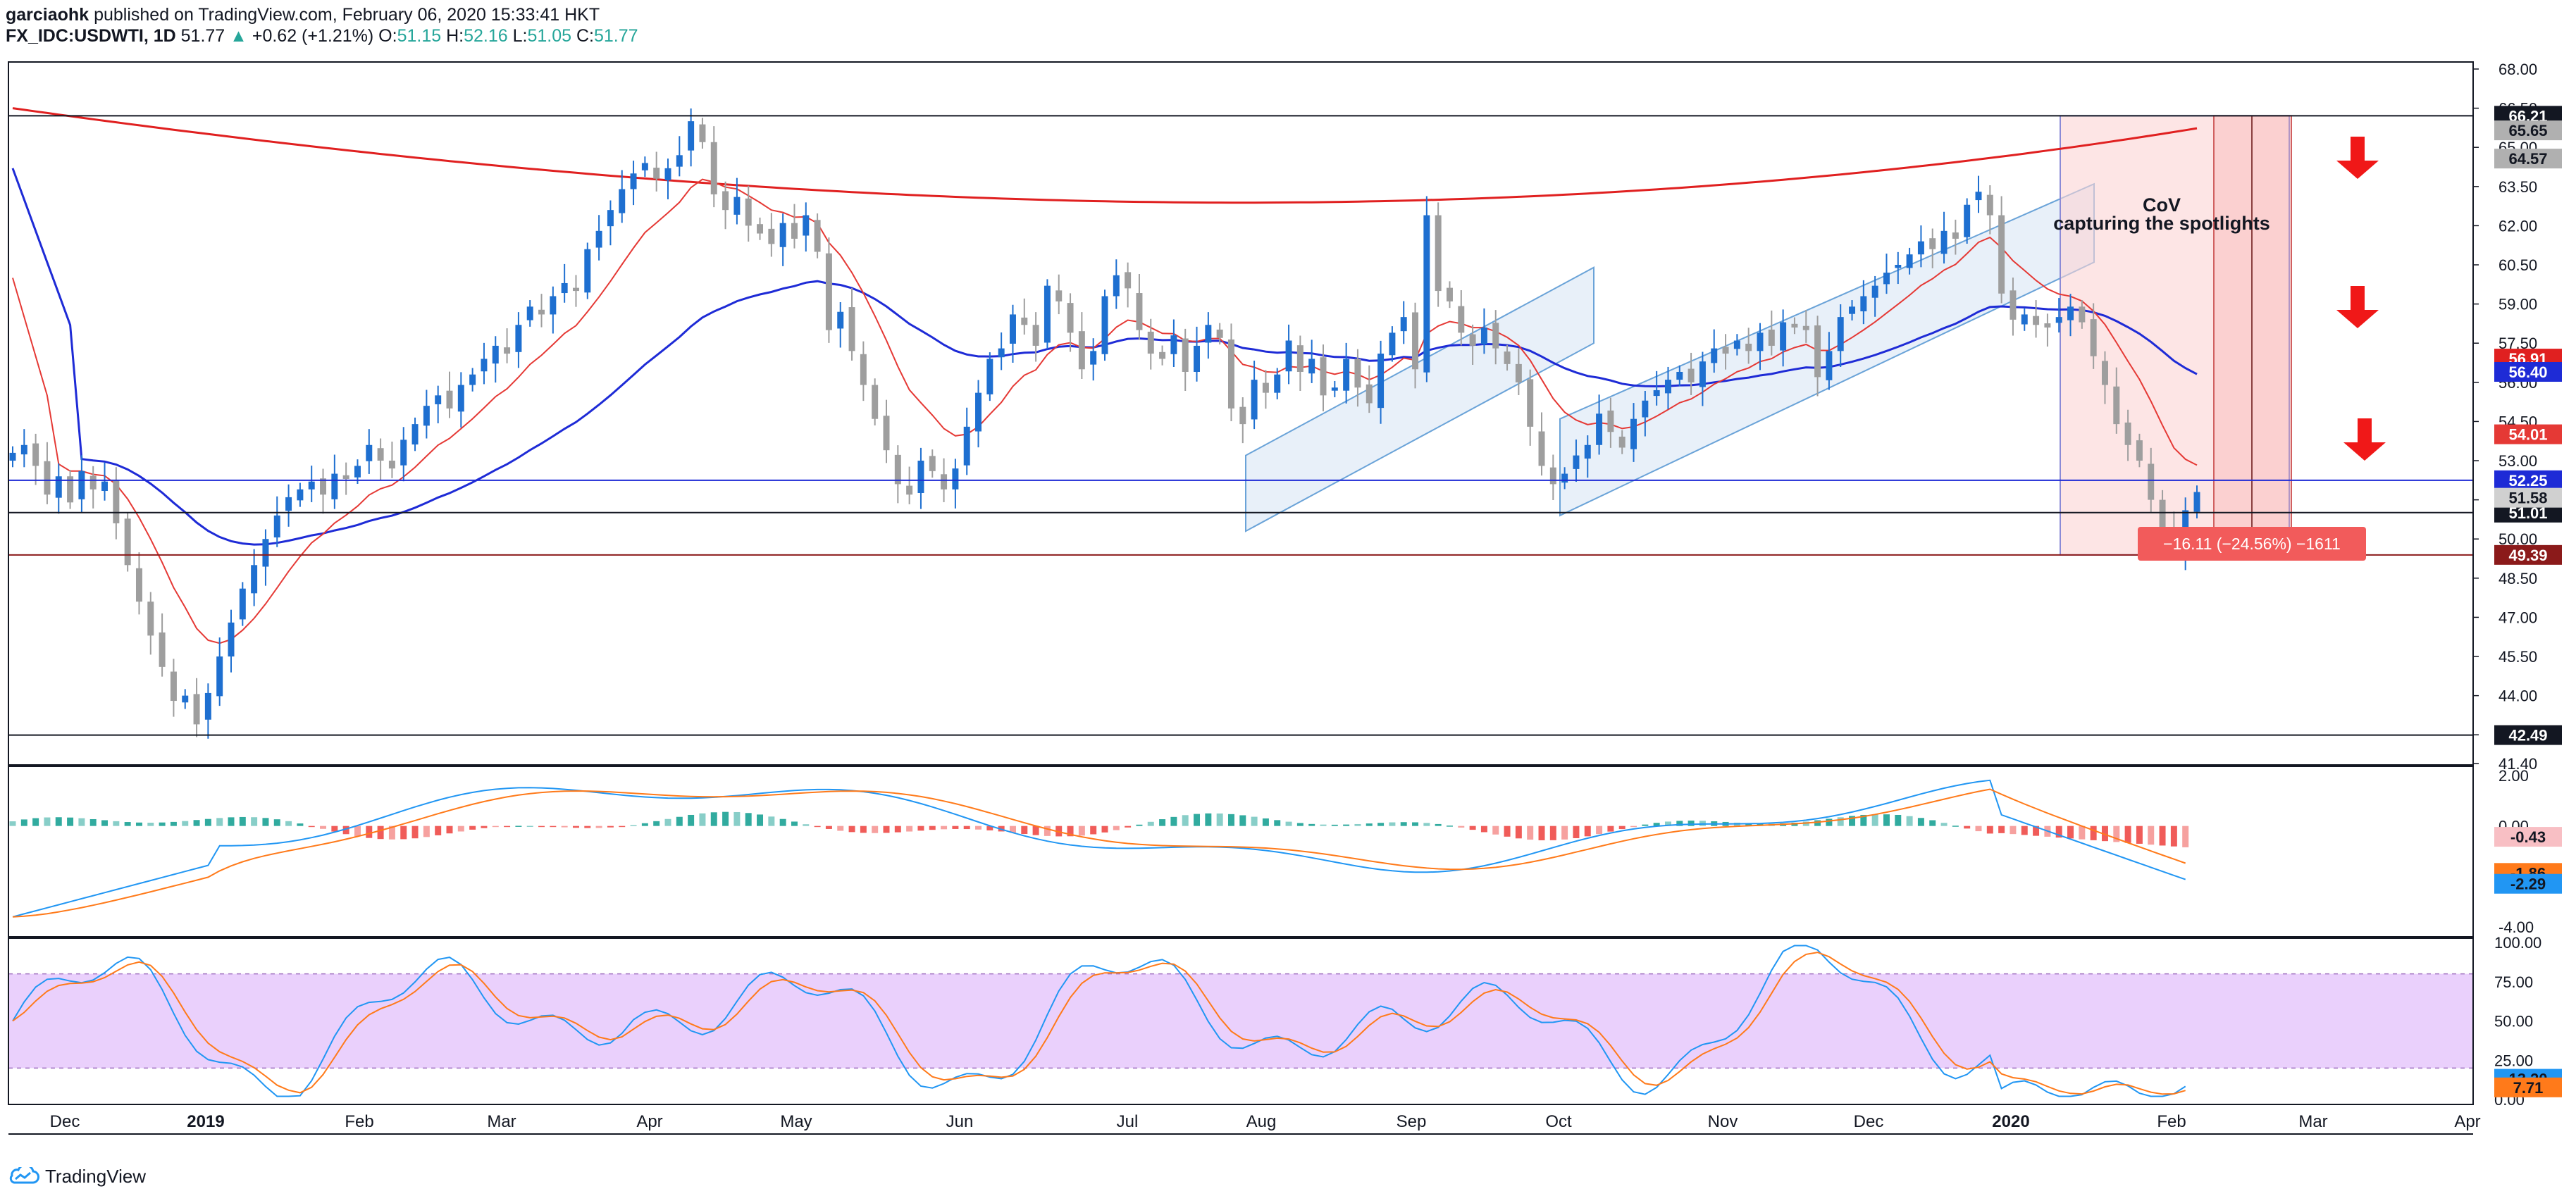  I want to click on close-value: 51.77, so click(615, 36).